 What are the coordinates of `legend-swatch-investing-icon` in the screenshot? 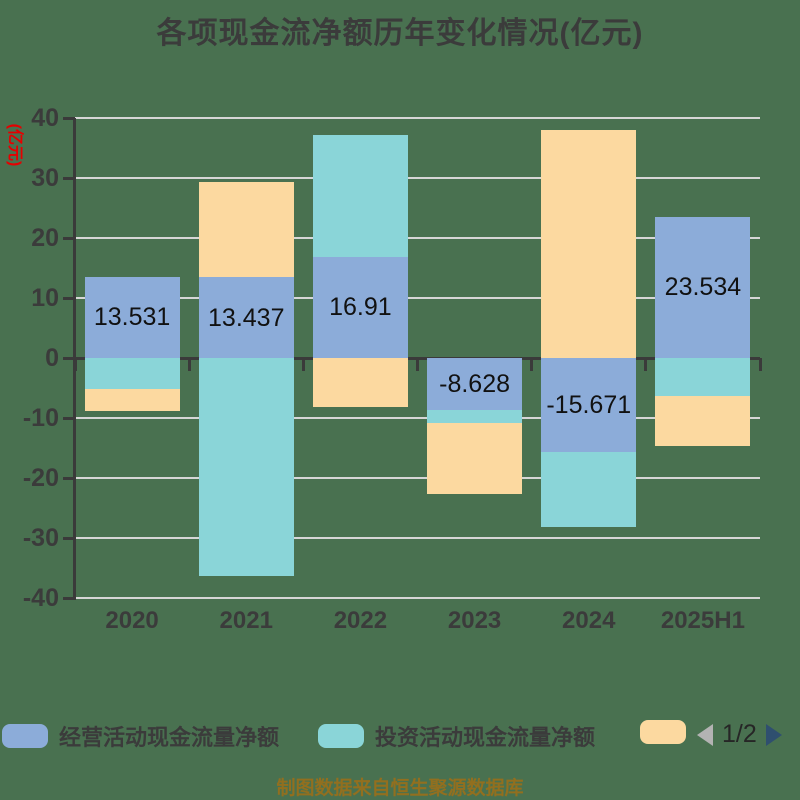 It's located at (341, 736).